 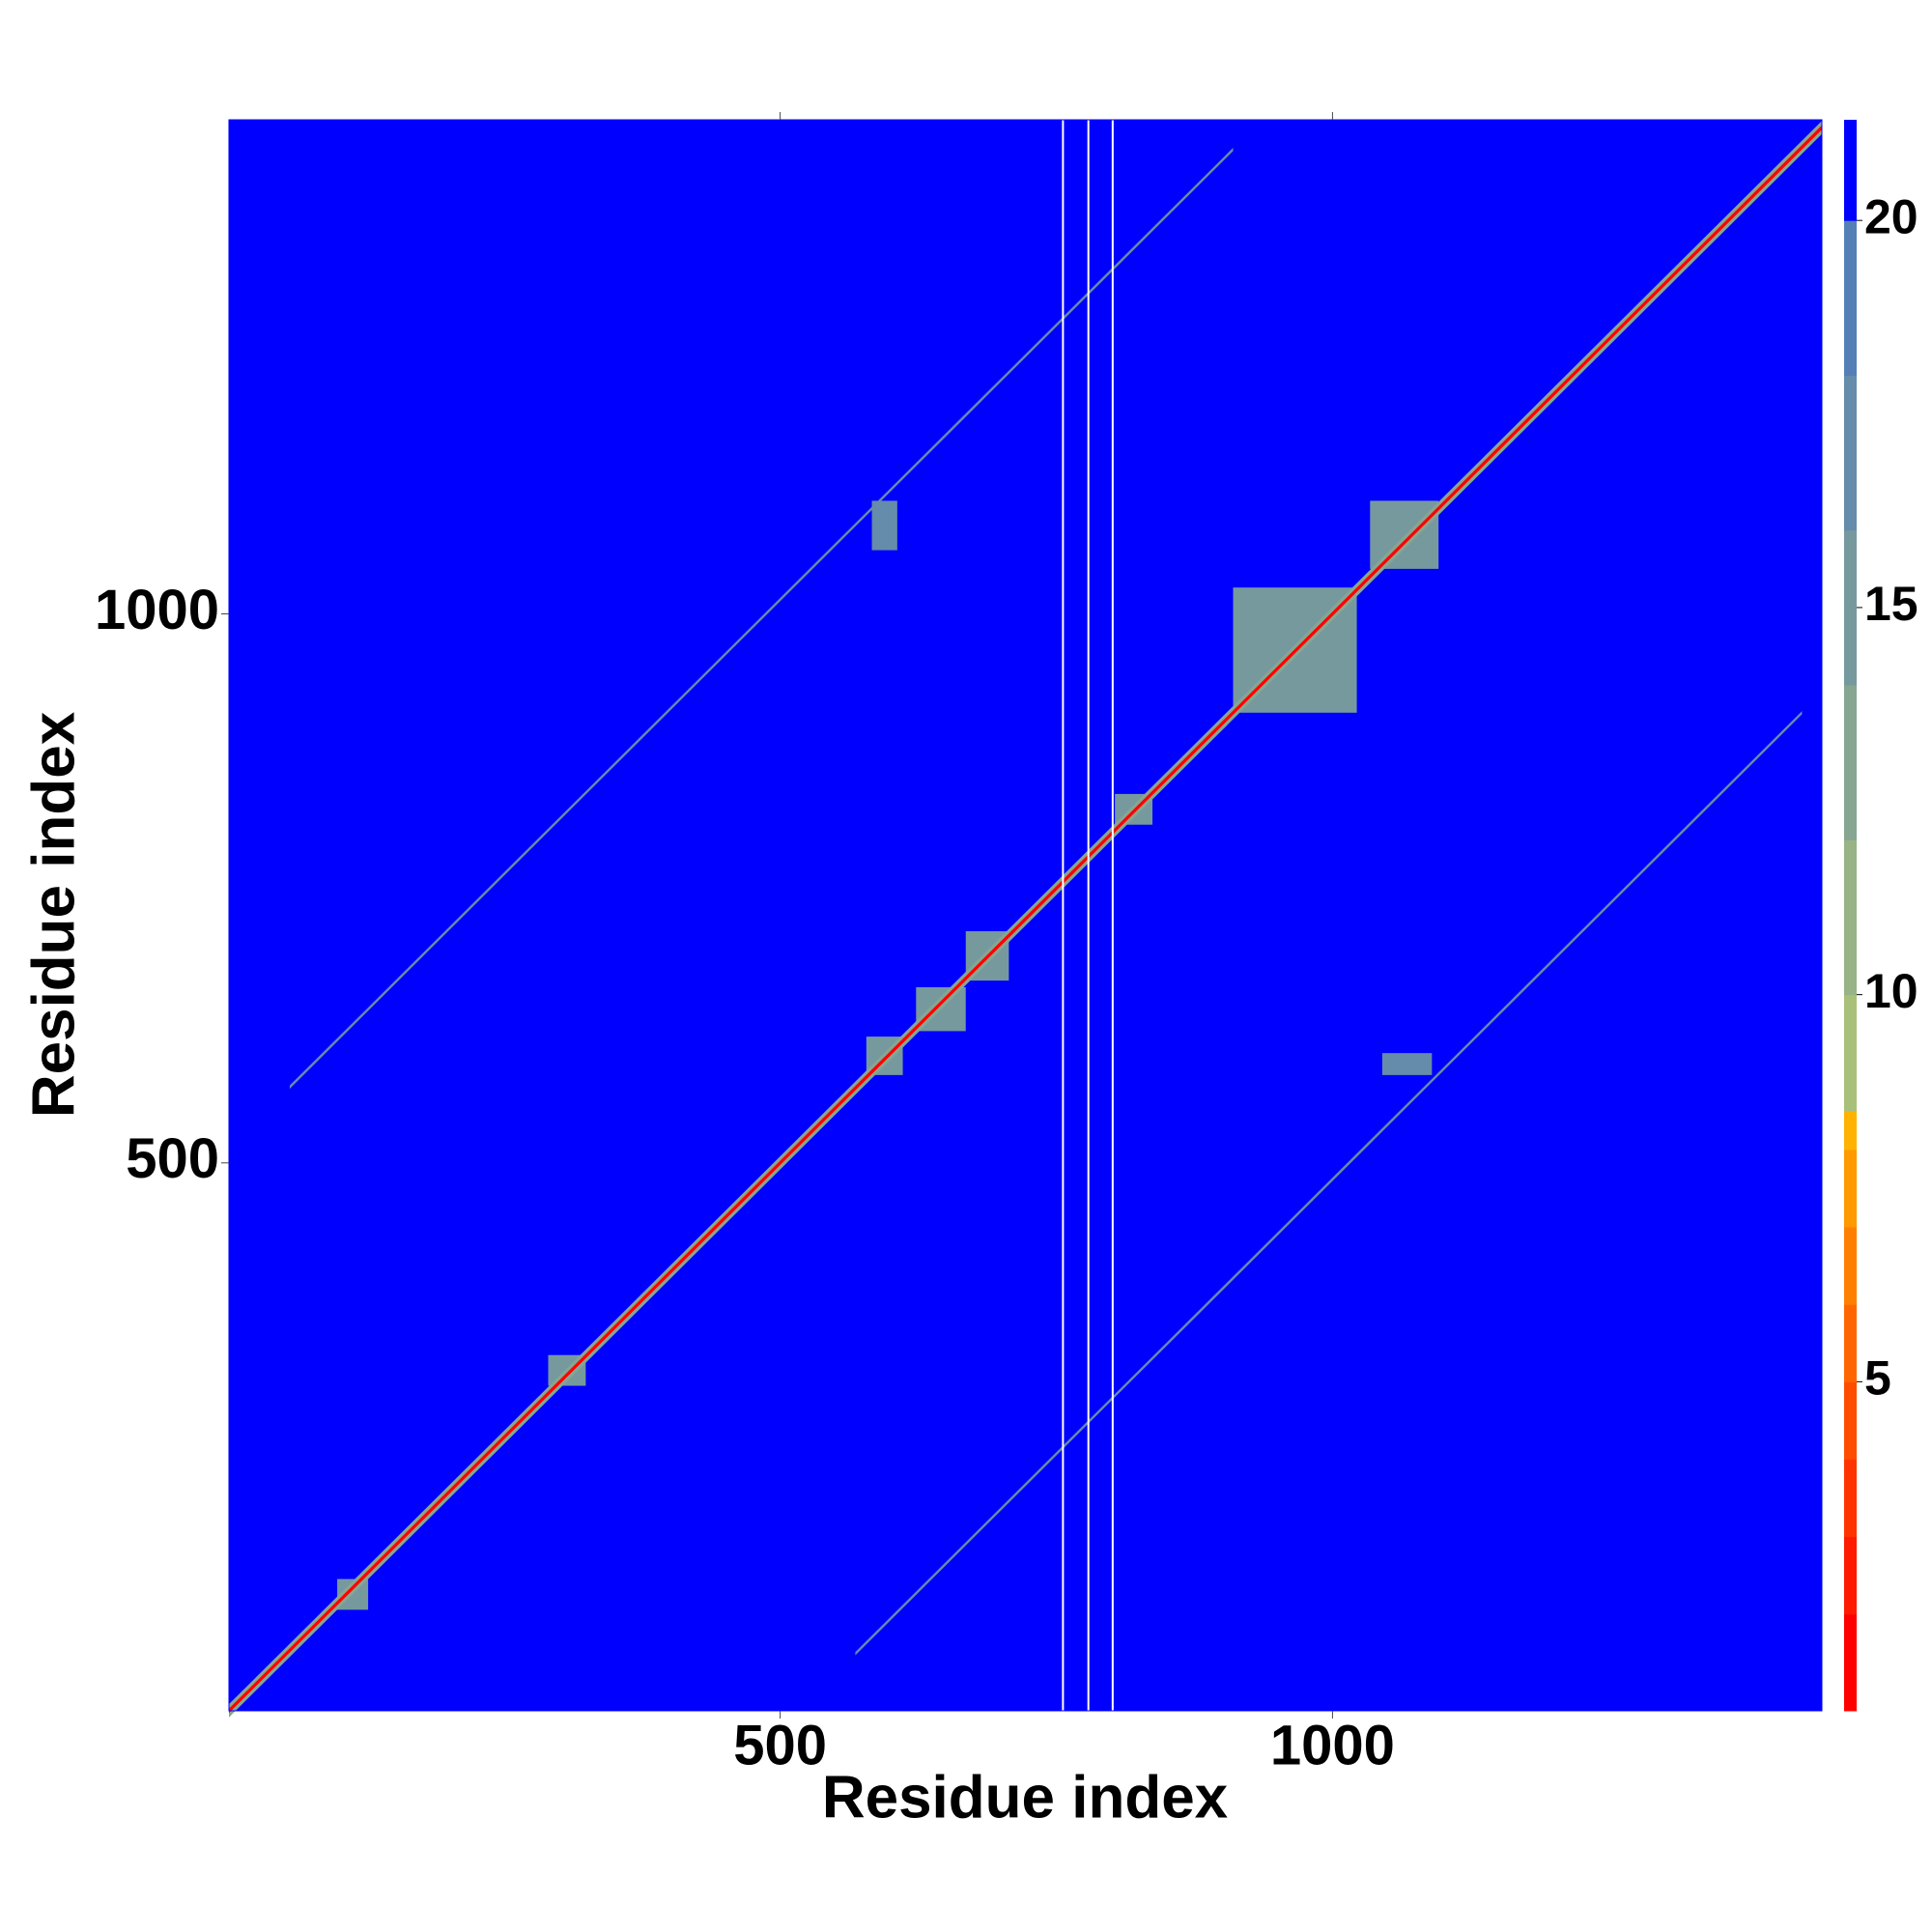 What do you see at coordinates (1891, 991) in the screenshot?
I see `colorbar-tick-label: 10` at bounding box center [1891, 991].